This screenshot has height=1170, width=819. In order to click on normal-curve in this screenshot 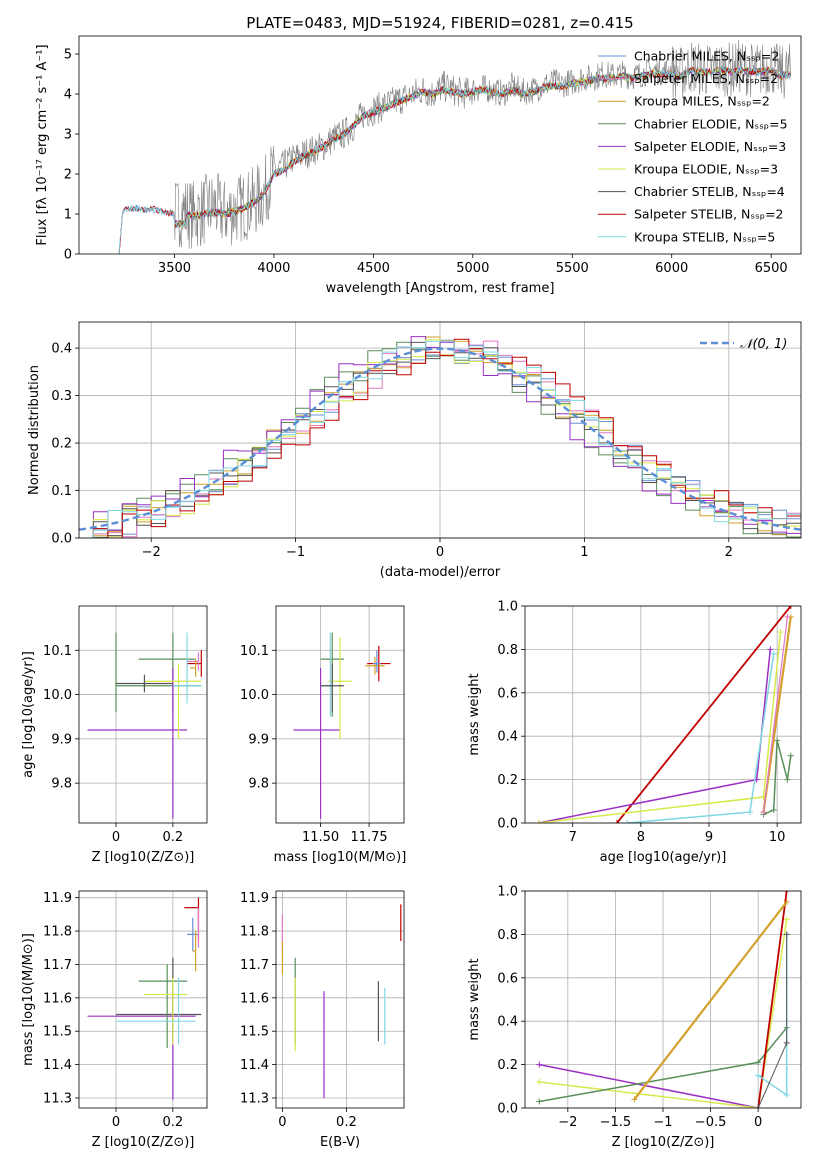, I will do `click(440, 439)`.